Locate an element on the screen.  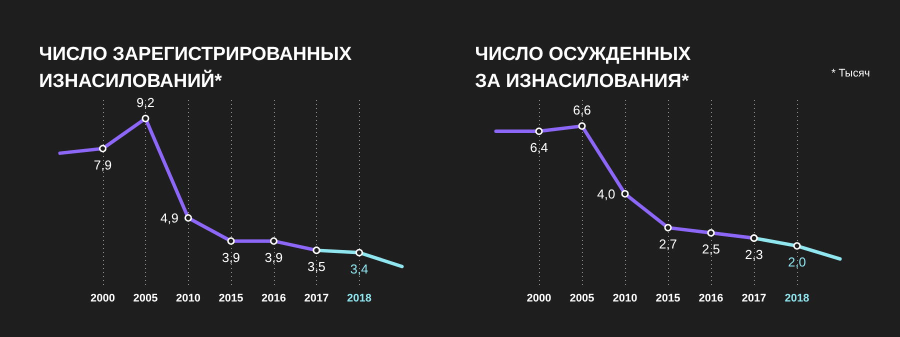
data-label: 3,5 is located at coordinates (316, 266).